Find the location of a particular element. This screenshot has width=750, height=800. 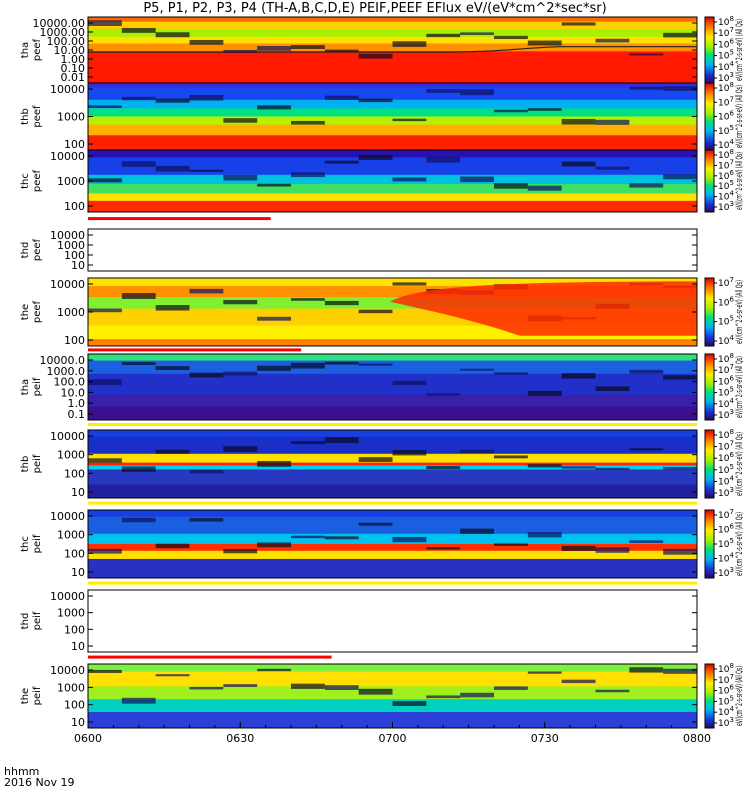

spacecraft-potential-line is located at coordinates (392, 49).